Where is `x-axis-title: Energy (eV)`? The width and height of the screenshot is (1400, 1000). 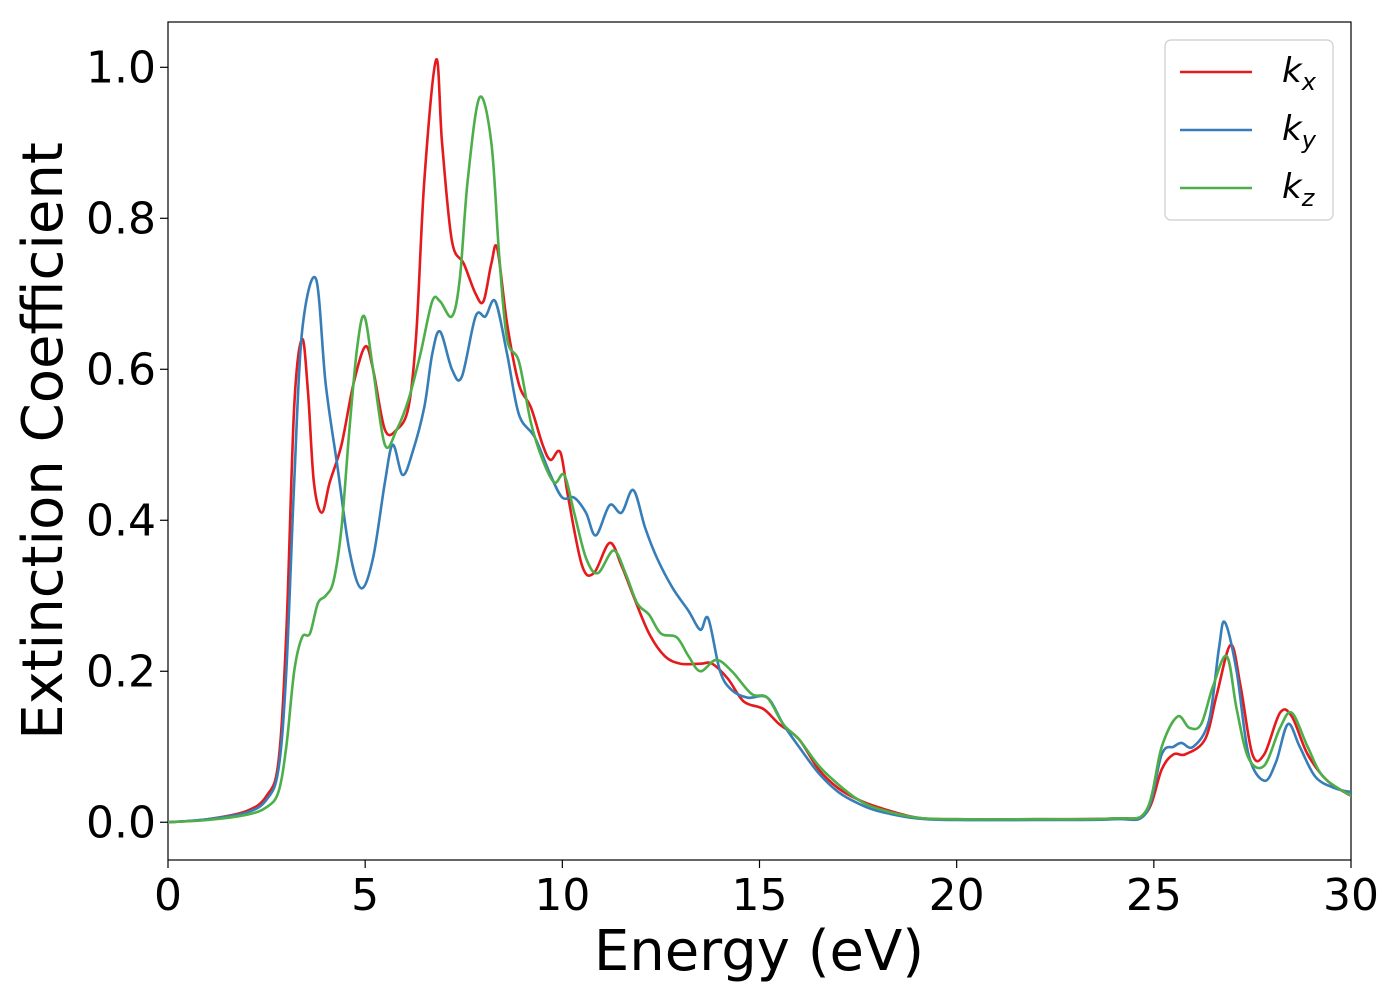
x-axis-title: Energy (eV) is located at coordinates (759, 951).